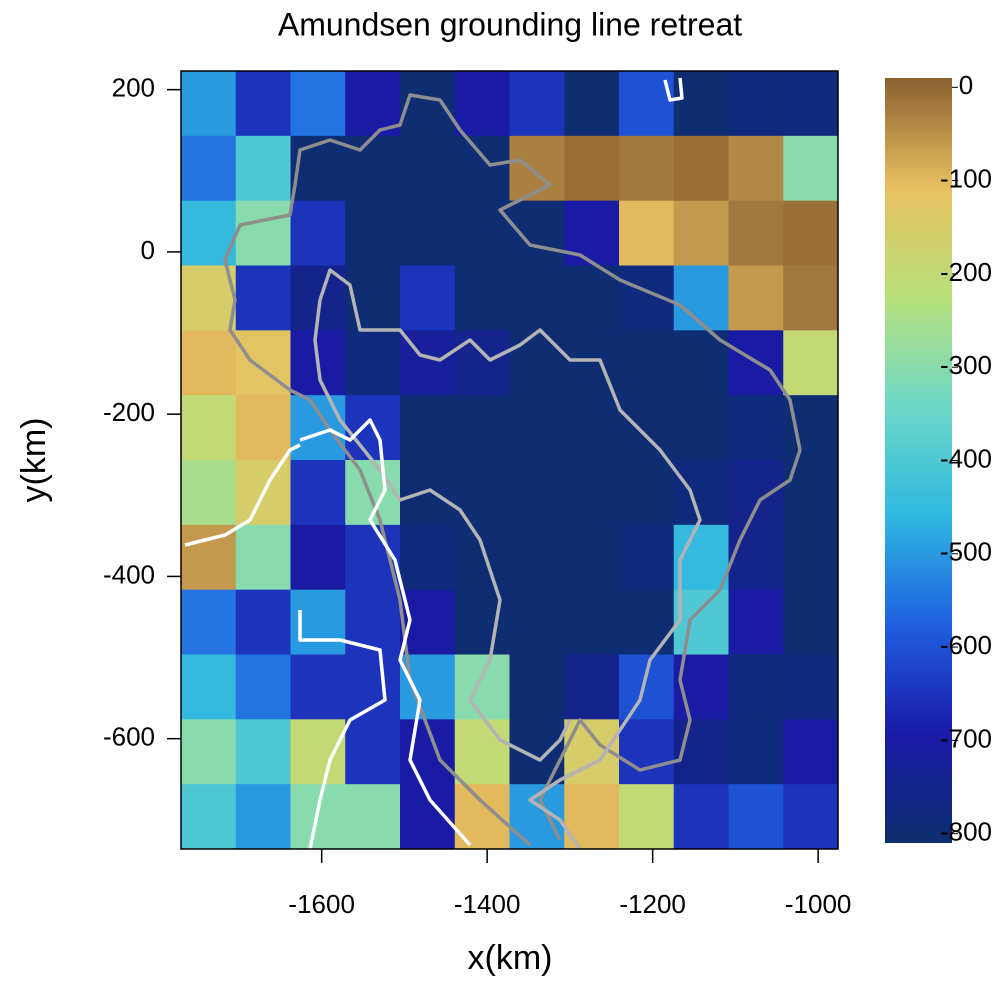 This screenshot has height=983, width=1005. I want to click on colorbar-tick-label: -400, so click(966, 458).